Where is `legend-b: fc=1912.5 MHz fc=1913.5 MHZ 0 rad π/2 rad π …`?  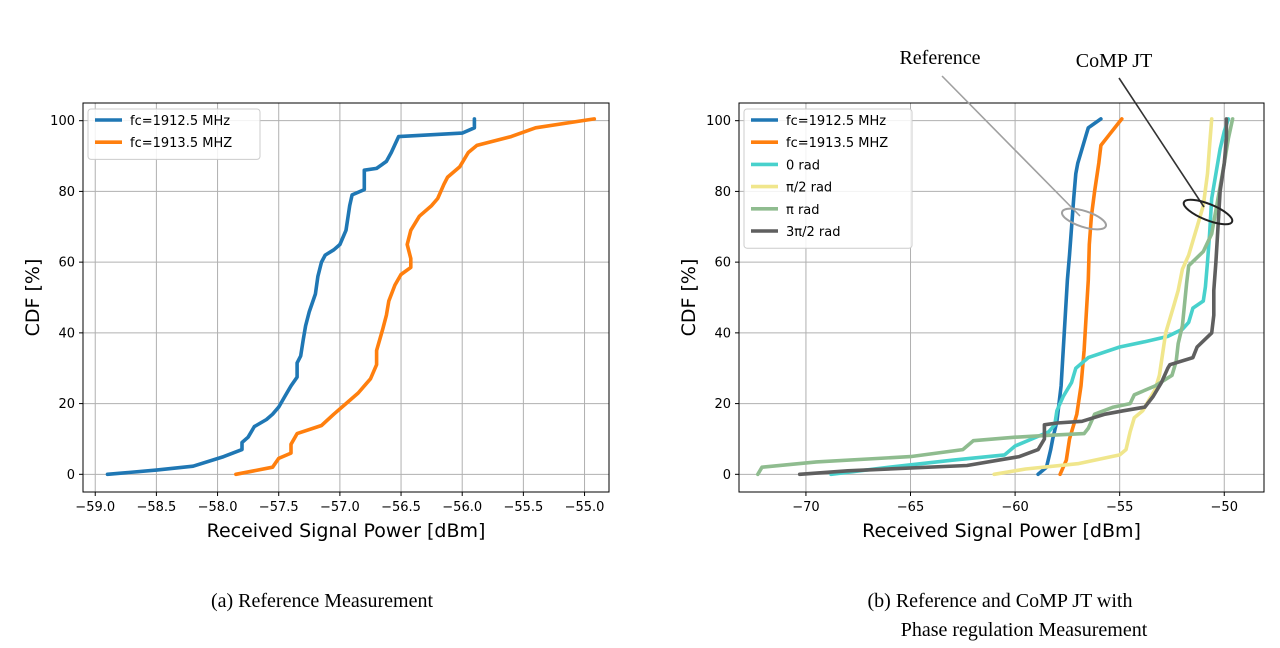 legend-b: fc=1912.5 MHz fc=1913.5 MHZ 0 rad π/2 rad π … is located at coordinates (828, 178).